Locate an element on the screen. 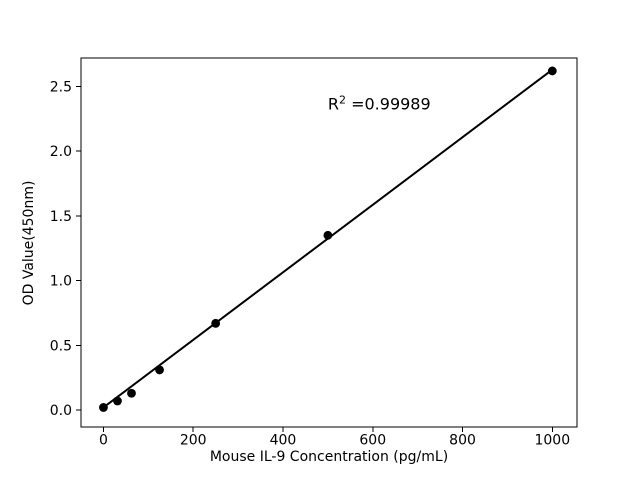 This screenshot has width=640, height=480. x-tick-label: 200 is located at coordinates (193, 441).